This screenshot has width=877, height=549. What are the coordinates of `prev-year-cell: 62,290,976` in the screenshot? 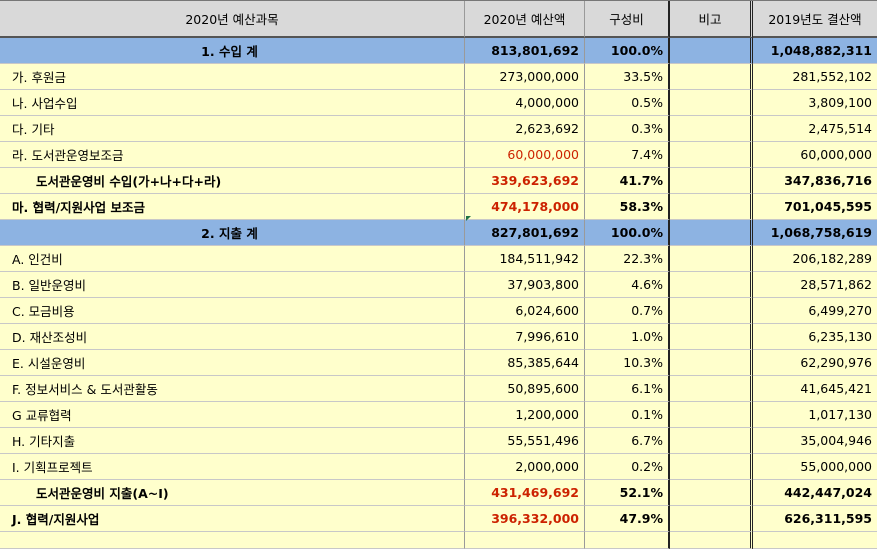 It's located at (815, 363).